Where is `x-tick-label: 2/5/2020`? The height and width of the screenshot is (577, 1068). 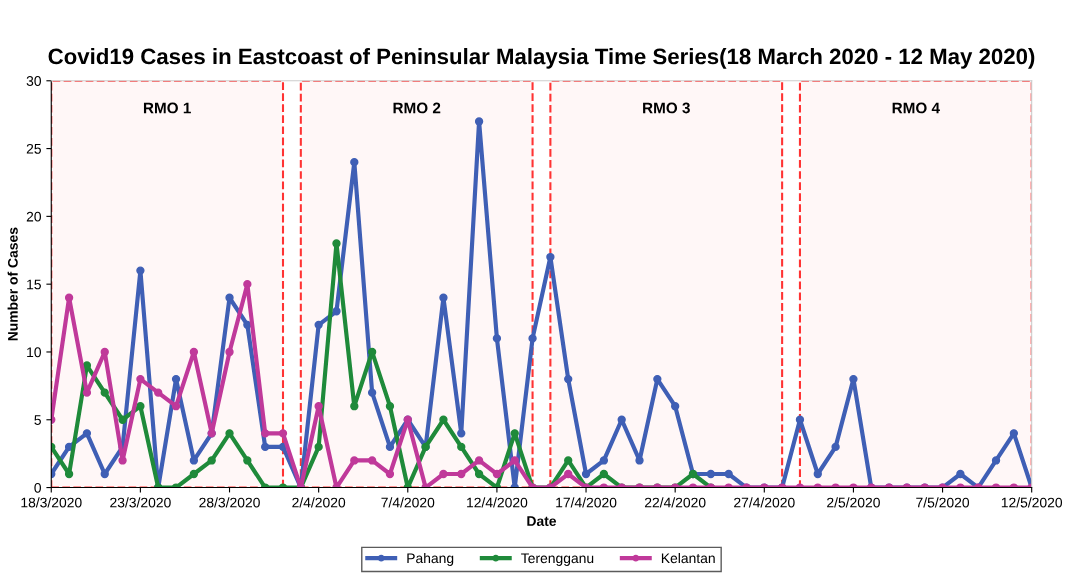
x-tick-label: 2/5/2020 is located at coordinates (853, 502).